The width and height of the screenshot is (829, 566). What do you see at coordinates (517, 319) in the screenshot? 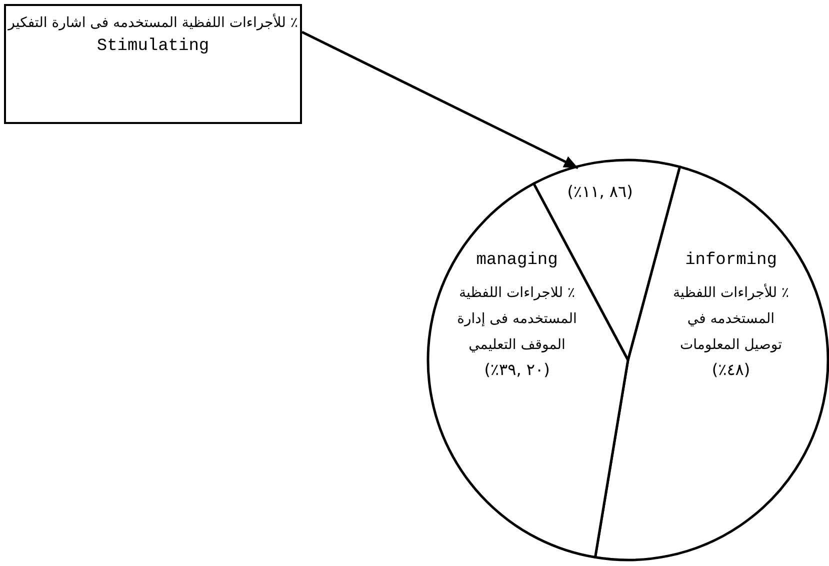
I see `slice-label: ٪ للاجراءات اللفظية المستخدمه فى إدارة الموقف التعليمي` at bounding box center [517, 319].